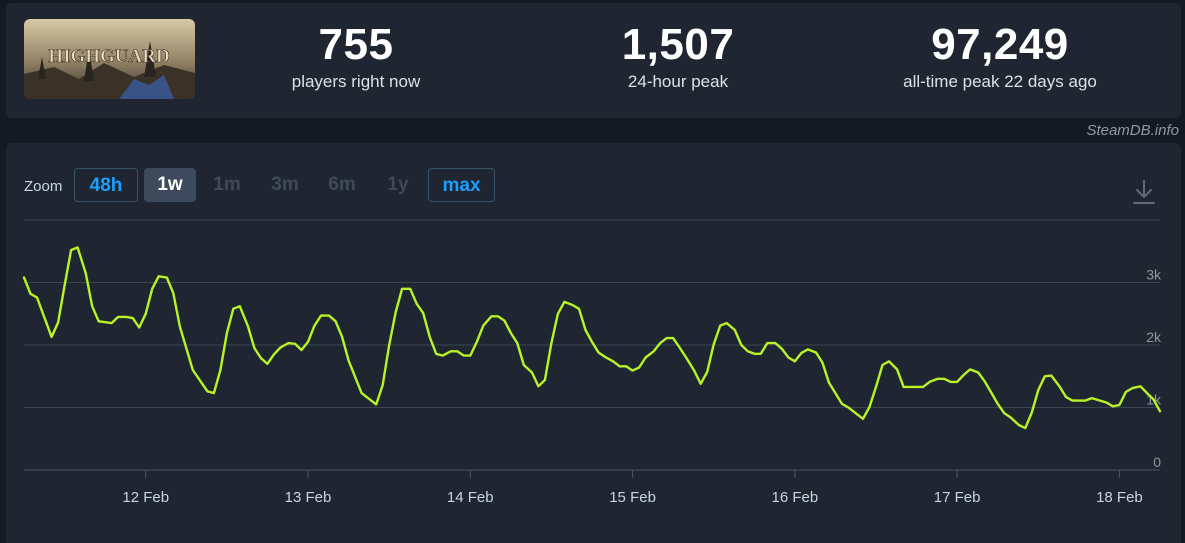 The width and height of the screenshot is (1185, 543). Describe the element at coordinates (632, 497) in the screenshot. I see `x-tick-label: 15 Feb` at that location.